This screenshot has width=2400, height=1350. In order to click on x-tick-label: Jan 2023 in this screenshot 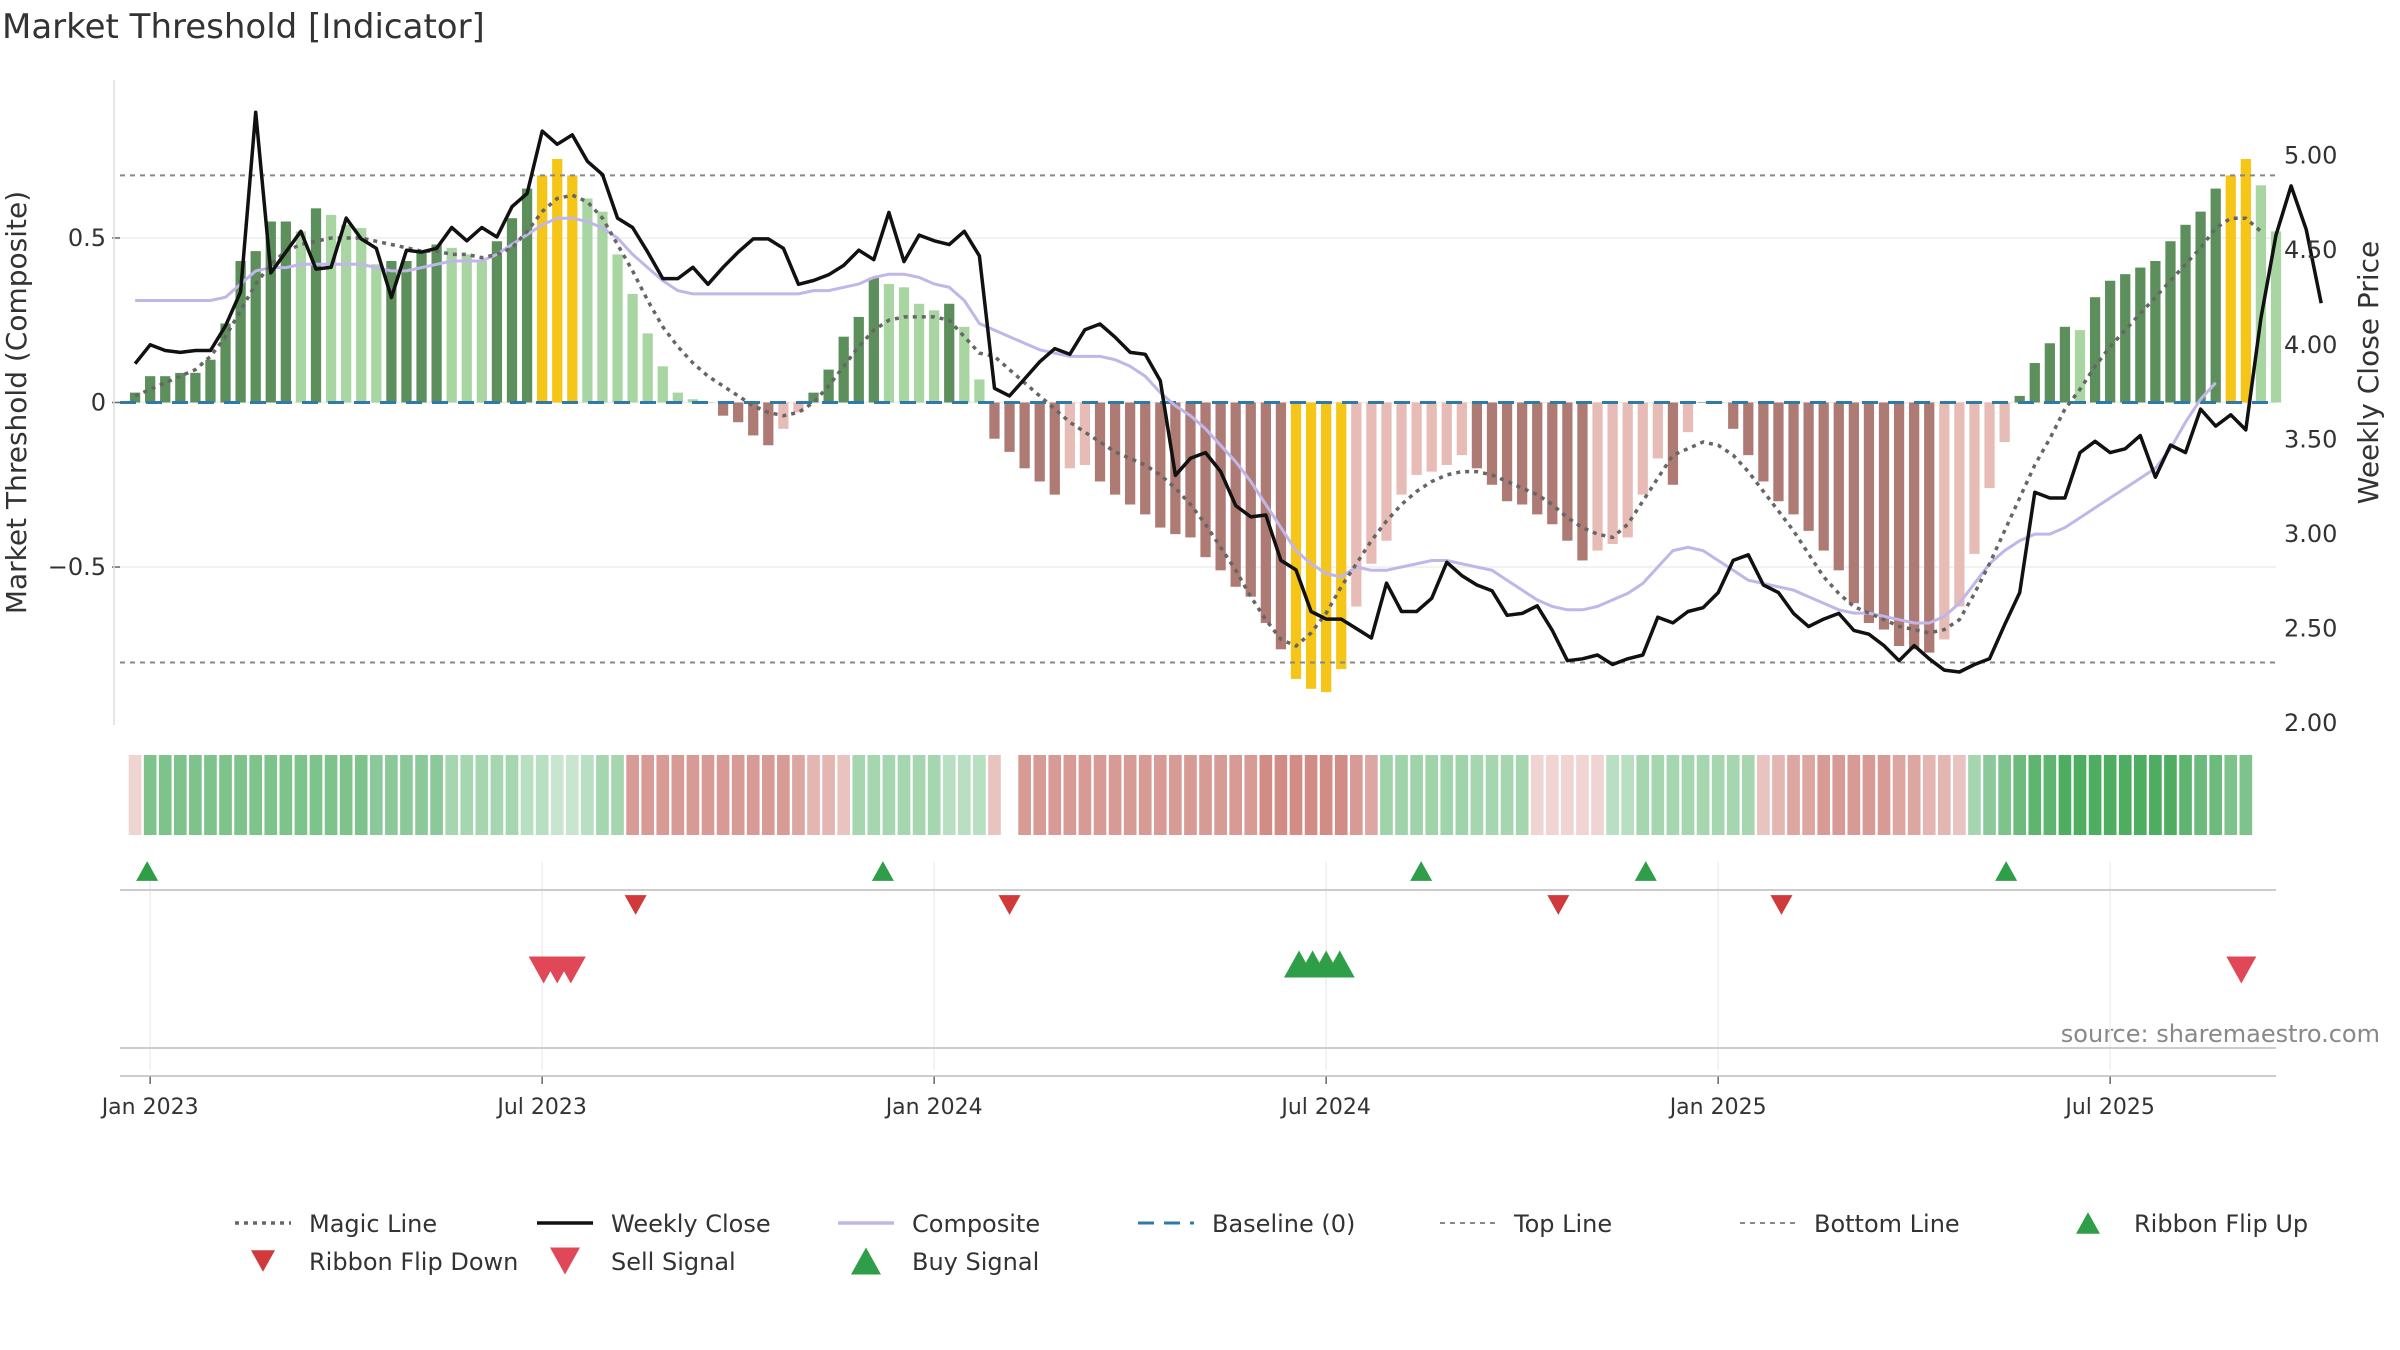, I will do `click(149, 1107)`.